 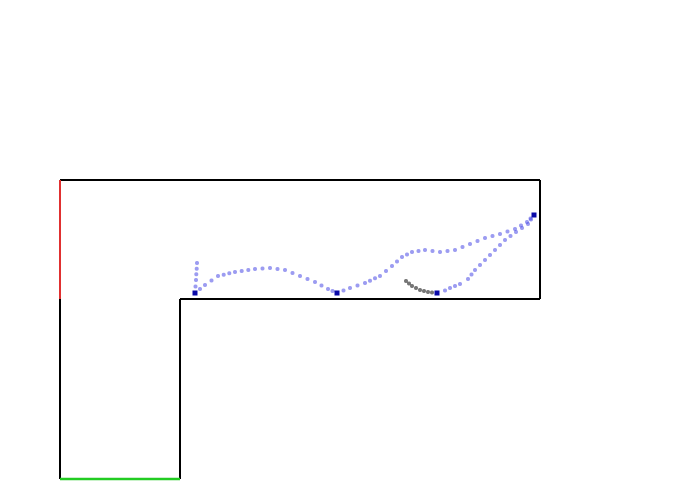 I want to click on trajectory, so click(x=364, y=254).